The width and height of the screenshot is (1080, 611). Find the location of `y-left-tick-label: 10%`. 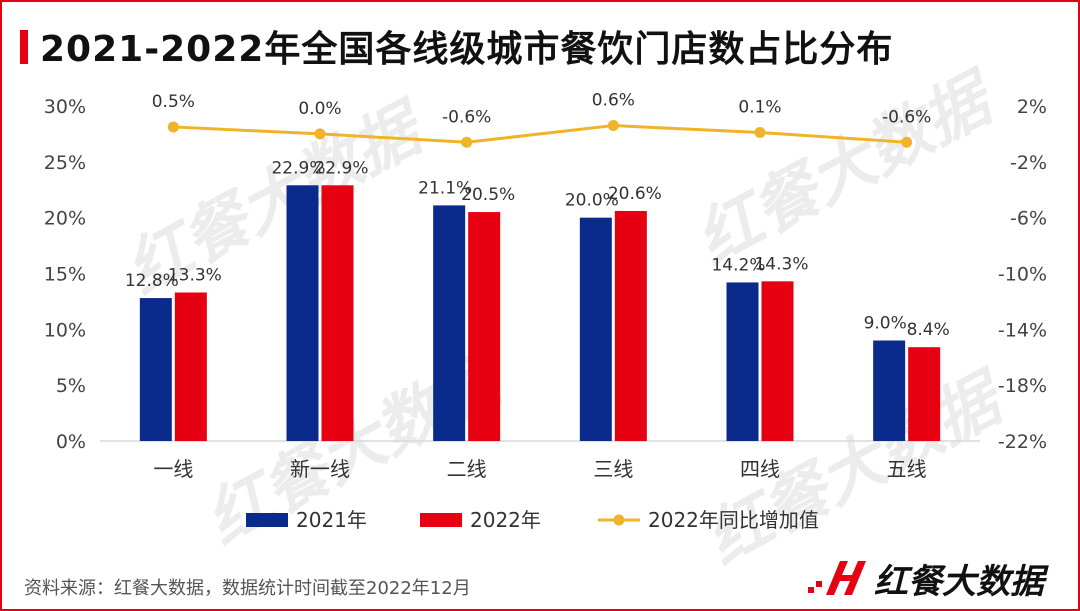

y-left-tick-label: 10% is located at coordinates (65, 330).